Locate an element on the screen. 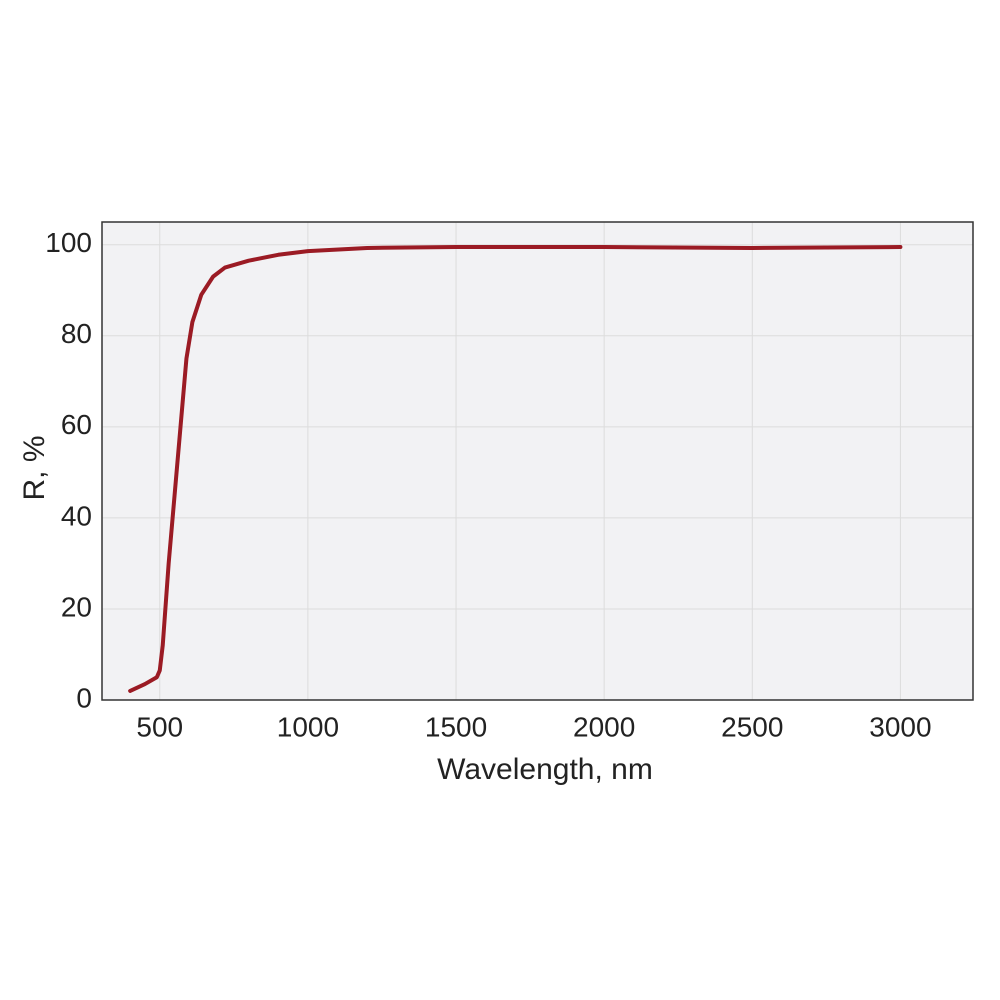 The height and width of the screenshot is (1000, 1000). y-tick-label: 0 is located at coordinates (84, 697).